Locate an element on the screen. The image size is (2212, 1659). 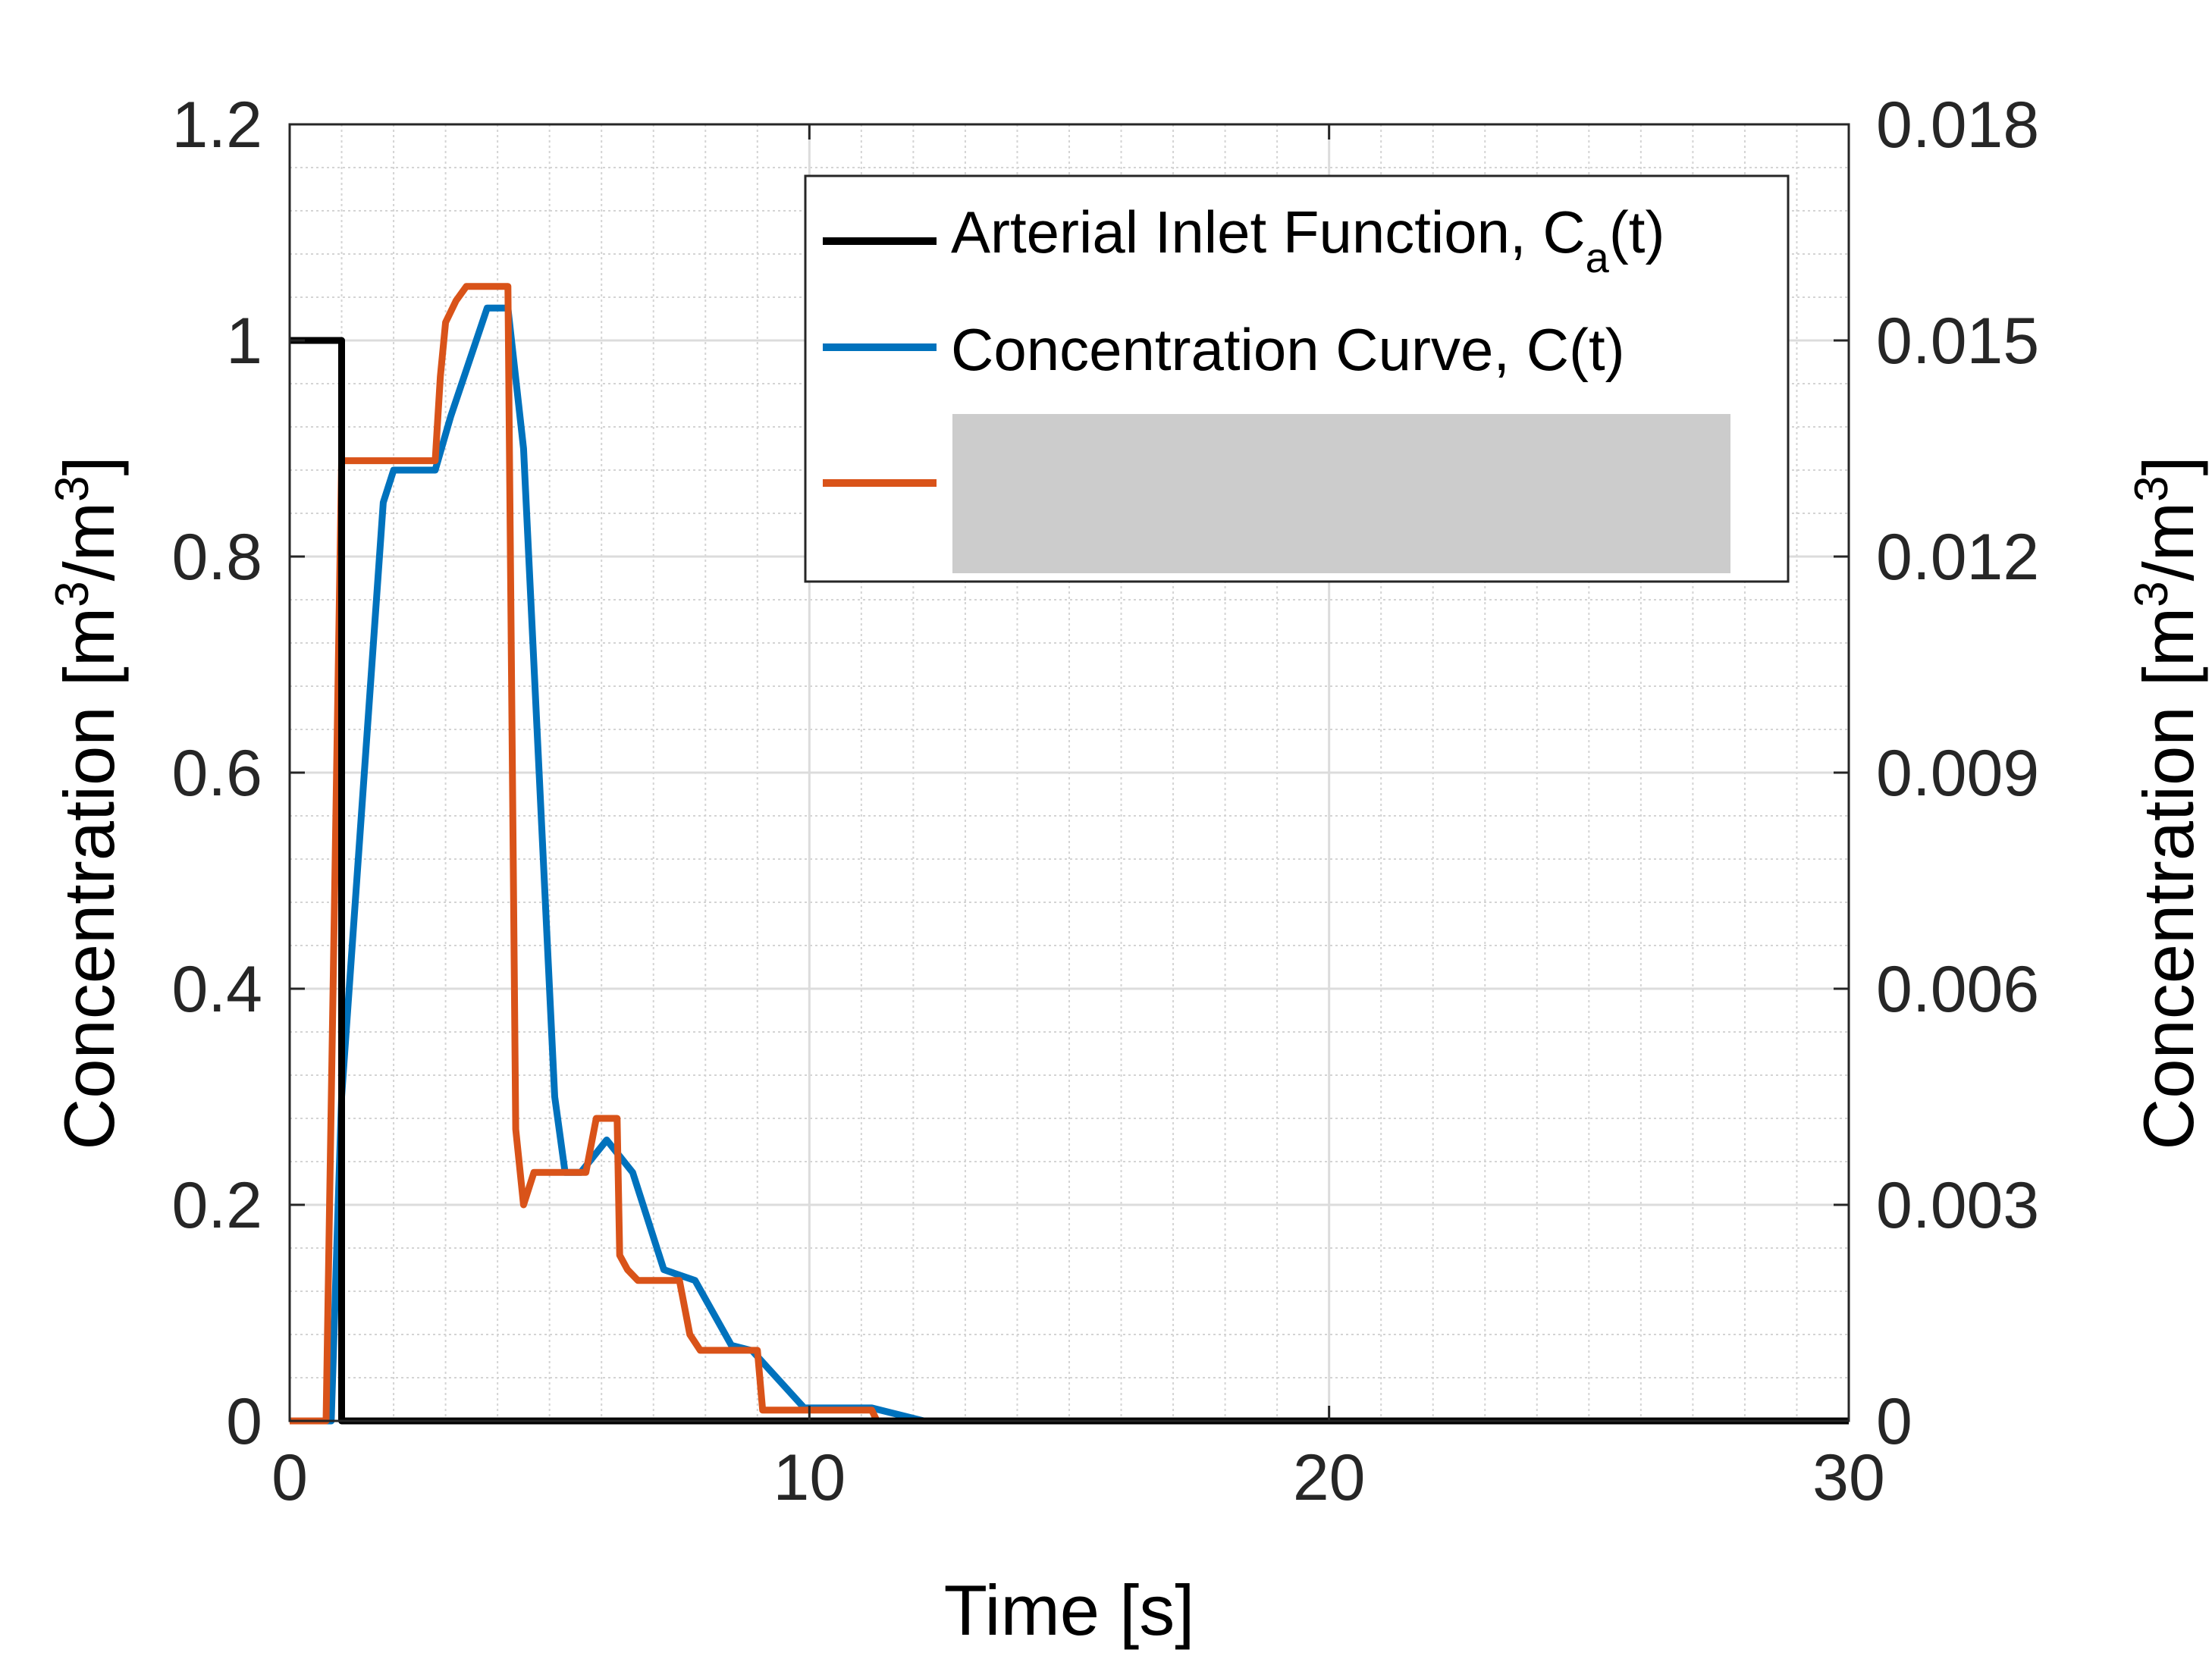
y-right-title-sup1: 3 is located at coordinates (2152, 594).